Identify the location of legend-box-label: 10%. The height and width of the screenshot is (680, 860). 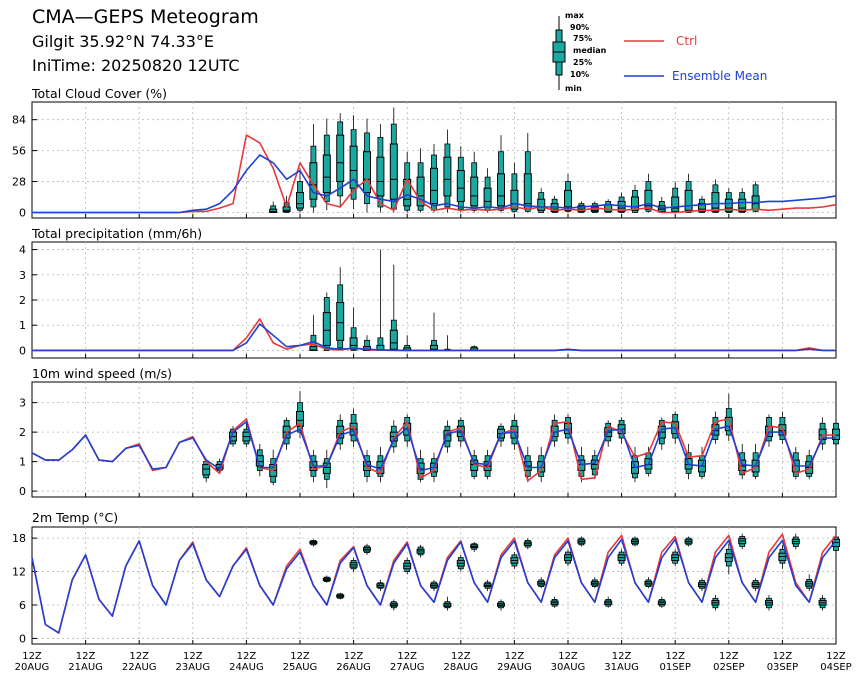
(579, 74).